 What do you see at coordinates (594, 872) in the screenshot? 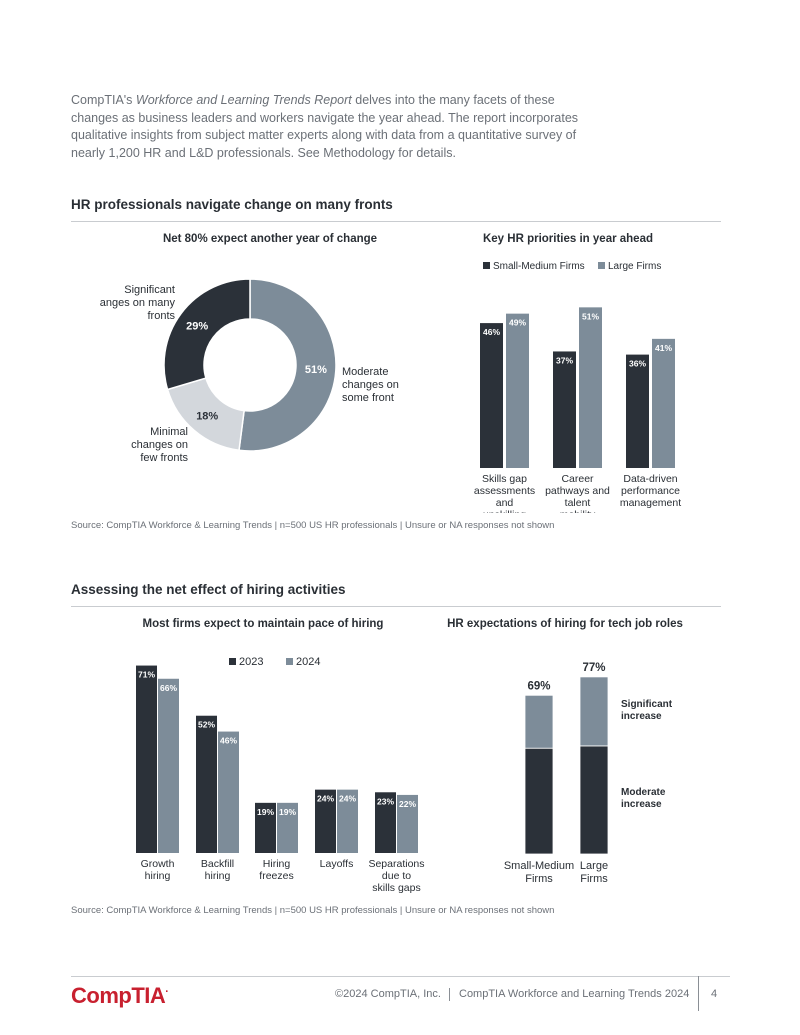
I see `category-label: Large Firms` at bounding box center [594, 872].